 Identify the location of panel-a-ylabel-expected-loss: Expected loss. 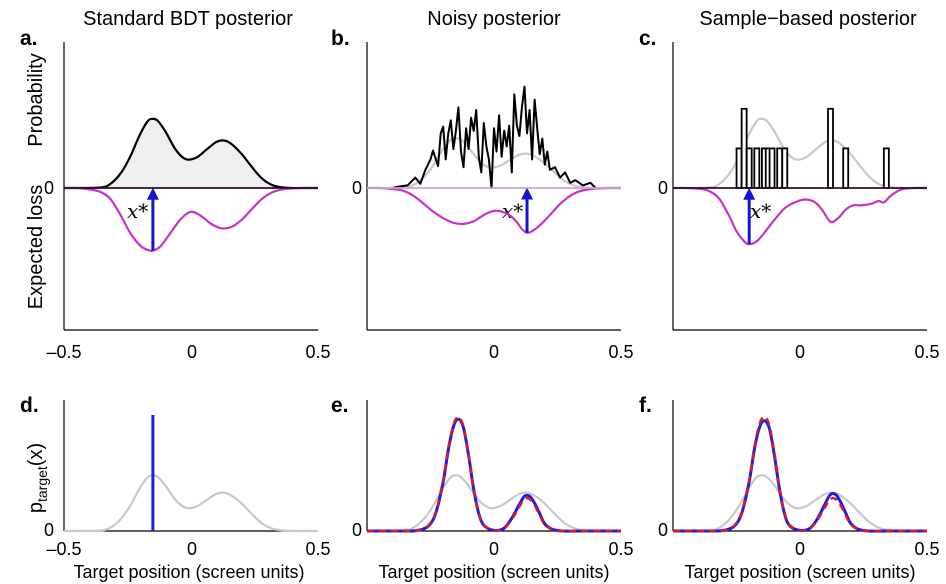
(36, 247).